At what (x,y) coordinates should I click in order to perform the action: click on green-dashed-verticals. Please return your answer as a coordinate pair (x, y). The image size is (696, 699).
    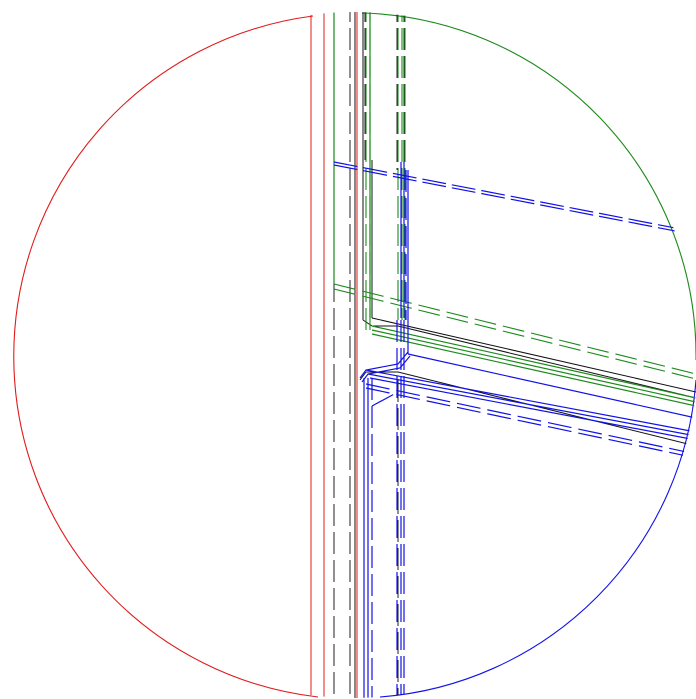
    Looking at the image, I should click on (385, 171).